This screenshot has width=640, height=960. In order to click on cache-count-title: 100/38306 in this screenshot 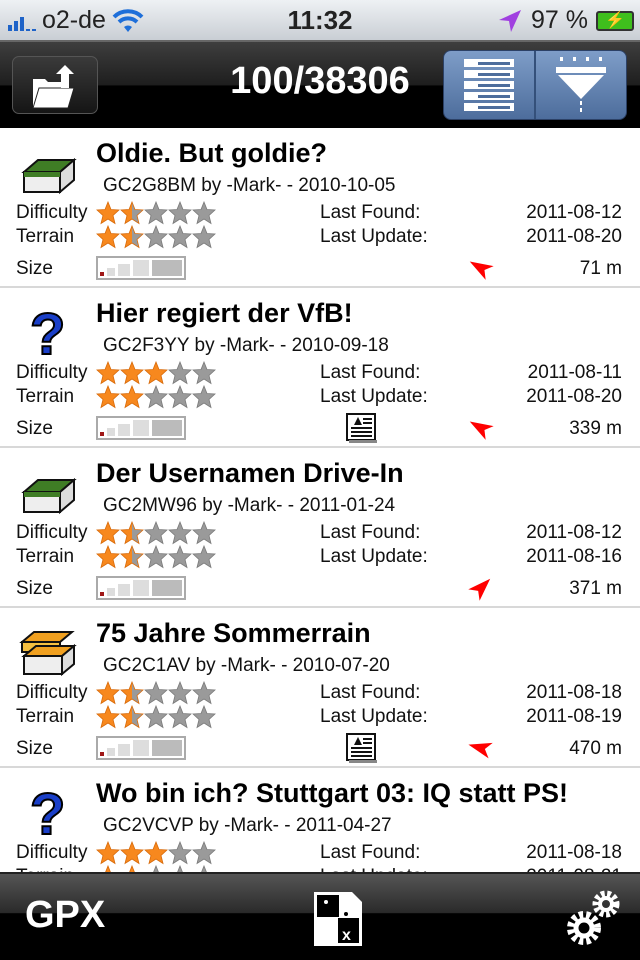, I will do `click(320, 81)`.